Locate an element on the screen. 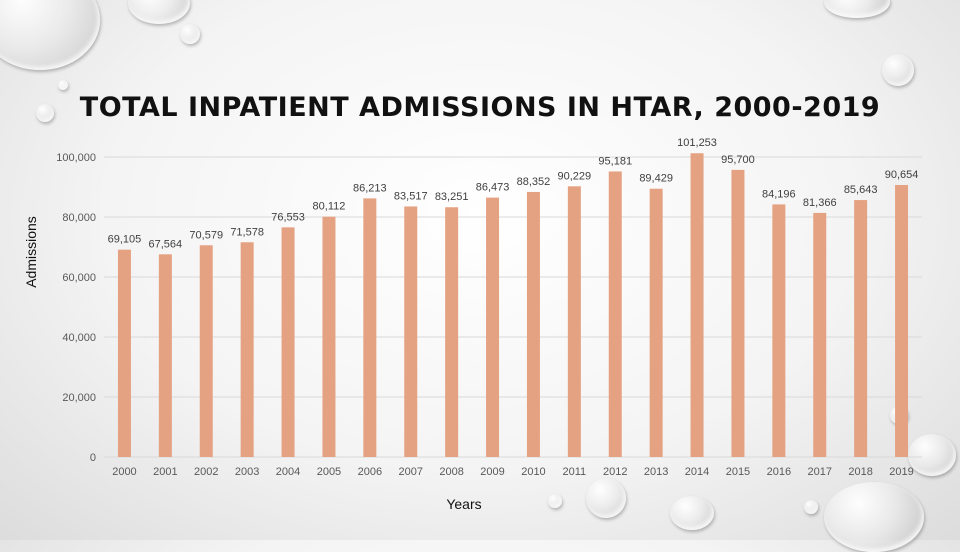 The height and width of the screenshot is (552, 960). data-label: 90,229 is located at coordinates (575, 176).